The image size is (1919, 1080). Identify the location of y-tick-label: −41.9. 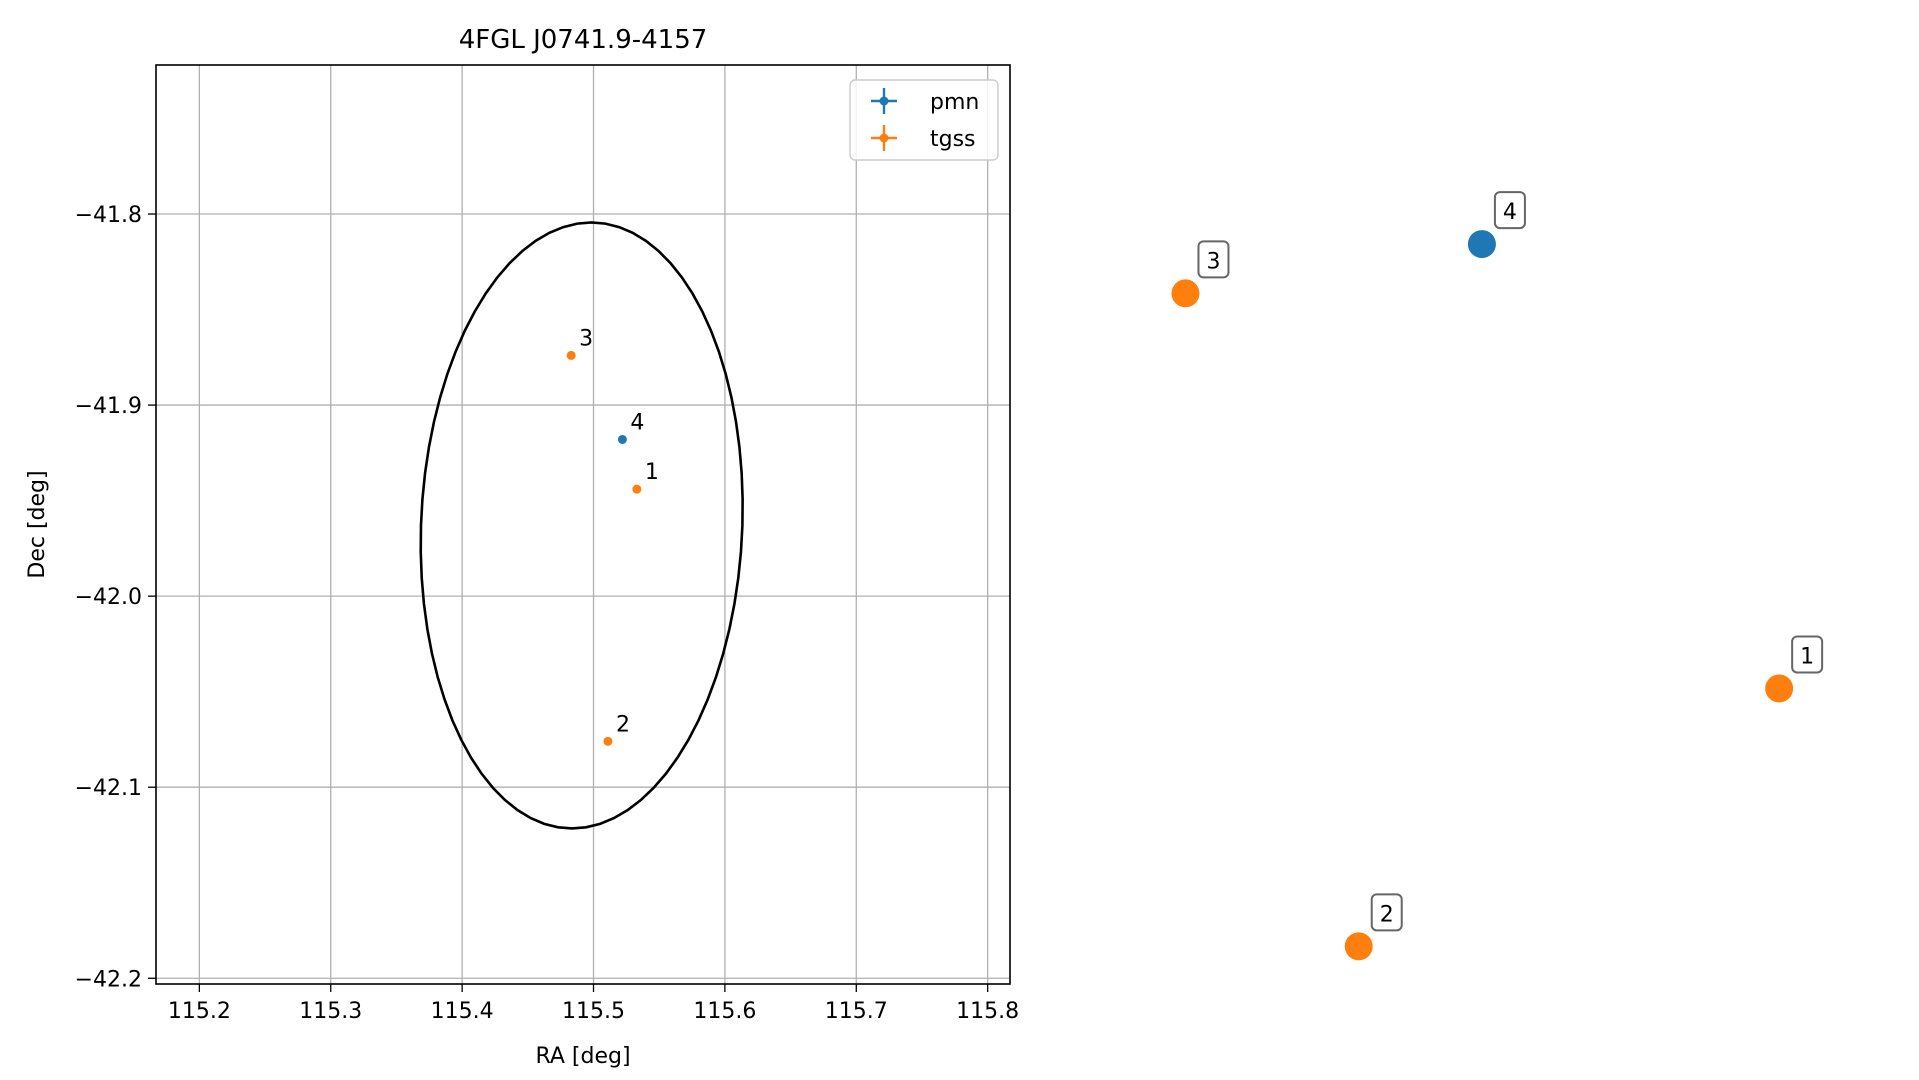
(108, 406).